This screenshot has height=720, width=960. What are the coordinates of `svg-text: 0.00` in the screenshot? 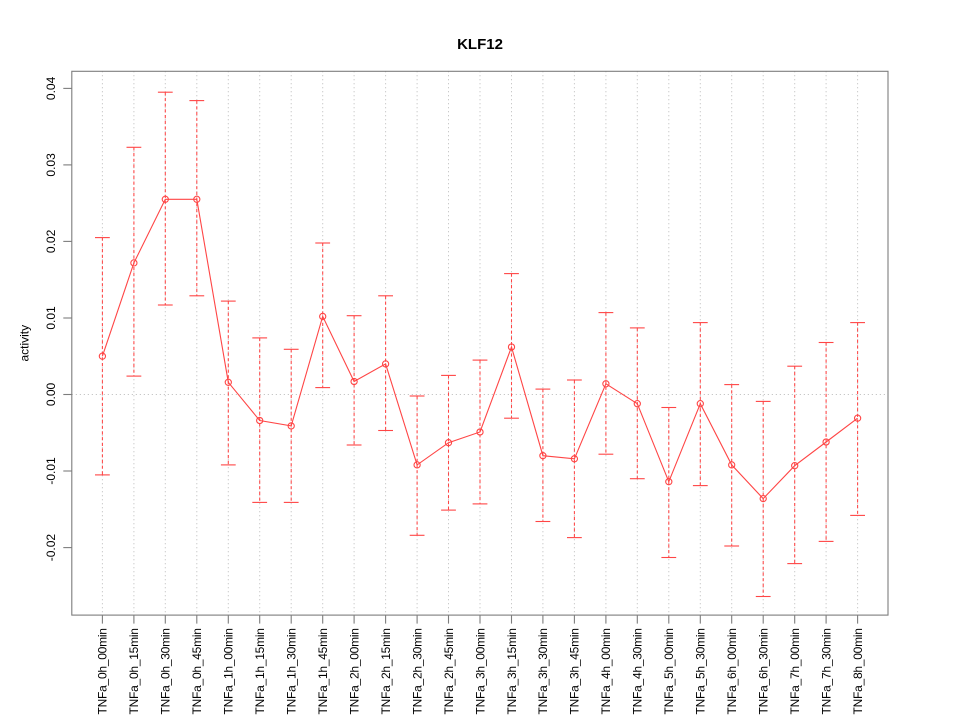 It's located at (51, 394).